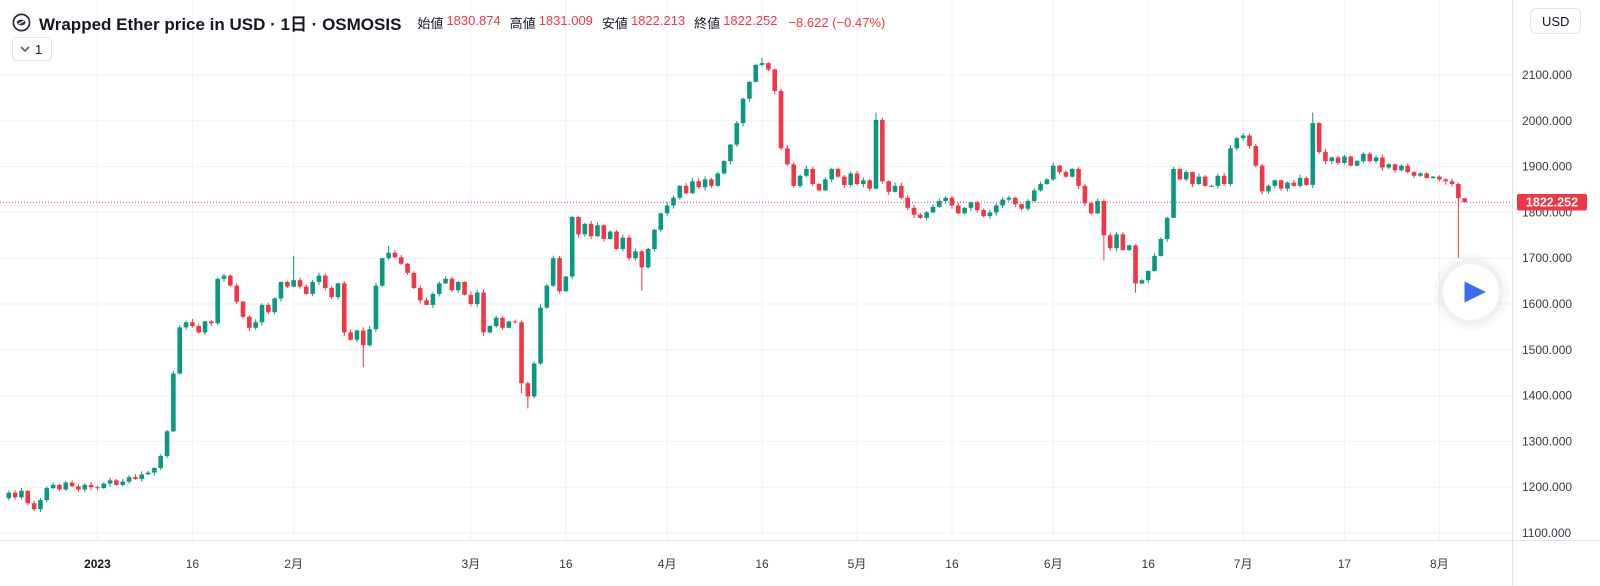  What do you see at coordinates (857, 564) in the screenshot?
I see `time-tick-label: 5月` at bounding box center [857, 564].